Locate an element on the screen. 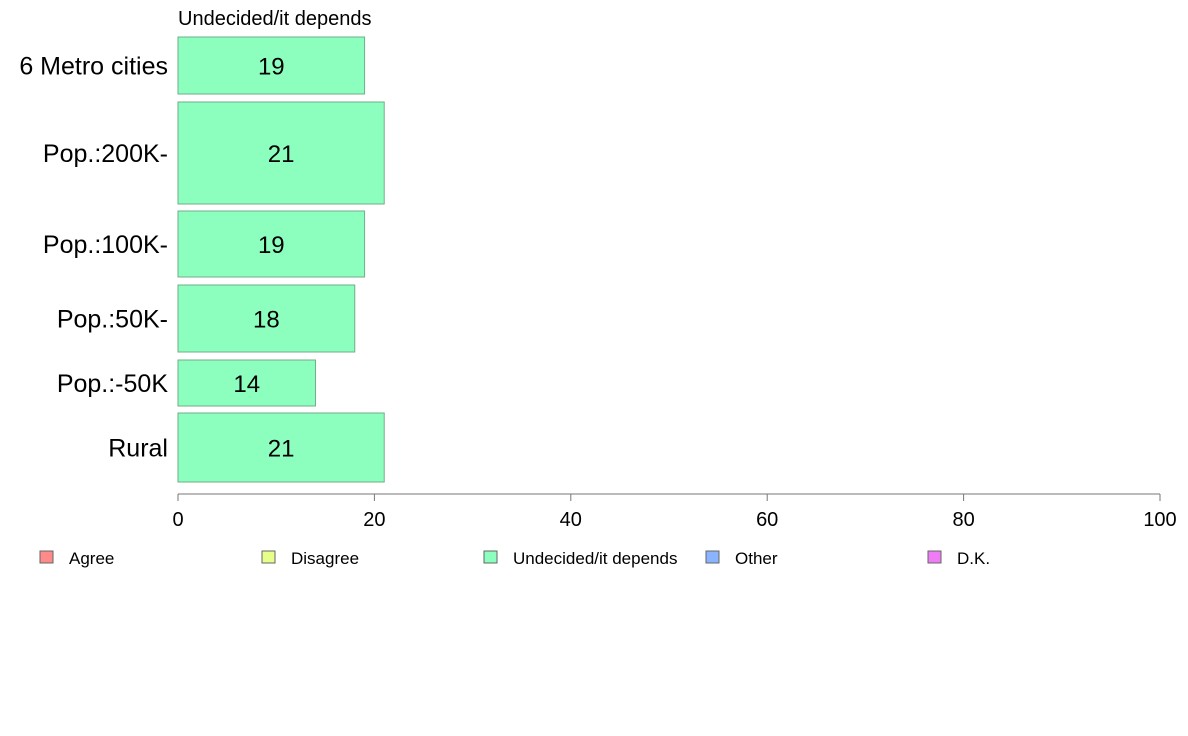 The height and width of the screenshot is (736, 1188). category-label: Pop.:-50K is located at coordinates (113, 384).